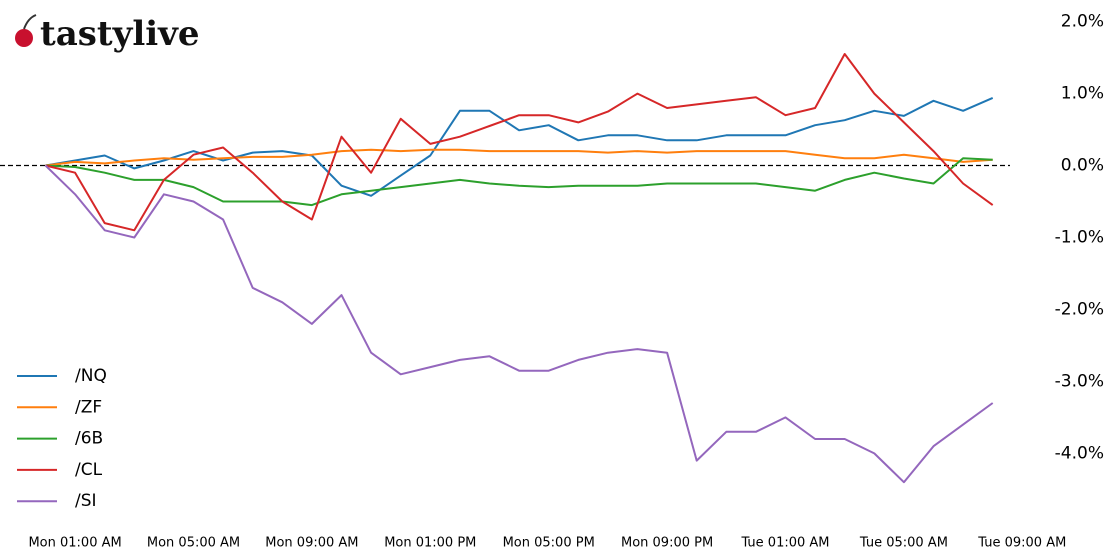 The width and height of the screenshot is (1107, 555). What do you see at coordinates (1082, 166) in the screenshot?
I see `y-tick-label: 0.0%` at bounding box center [1082, 166].